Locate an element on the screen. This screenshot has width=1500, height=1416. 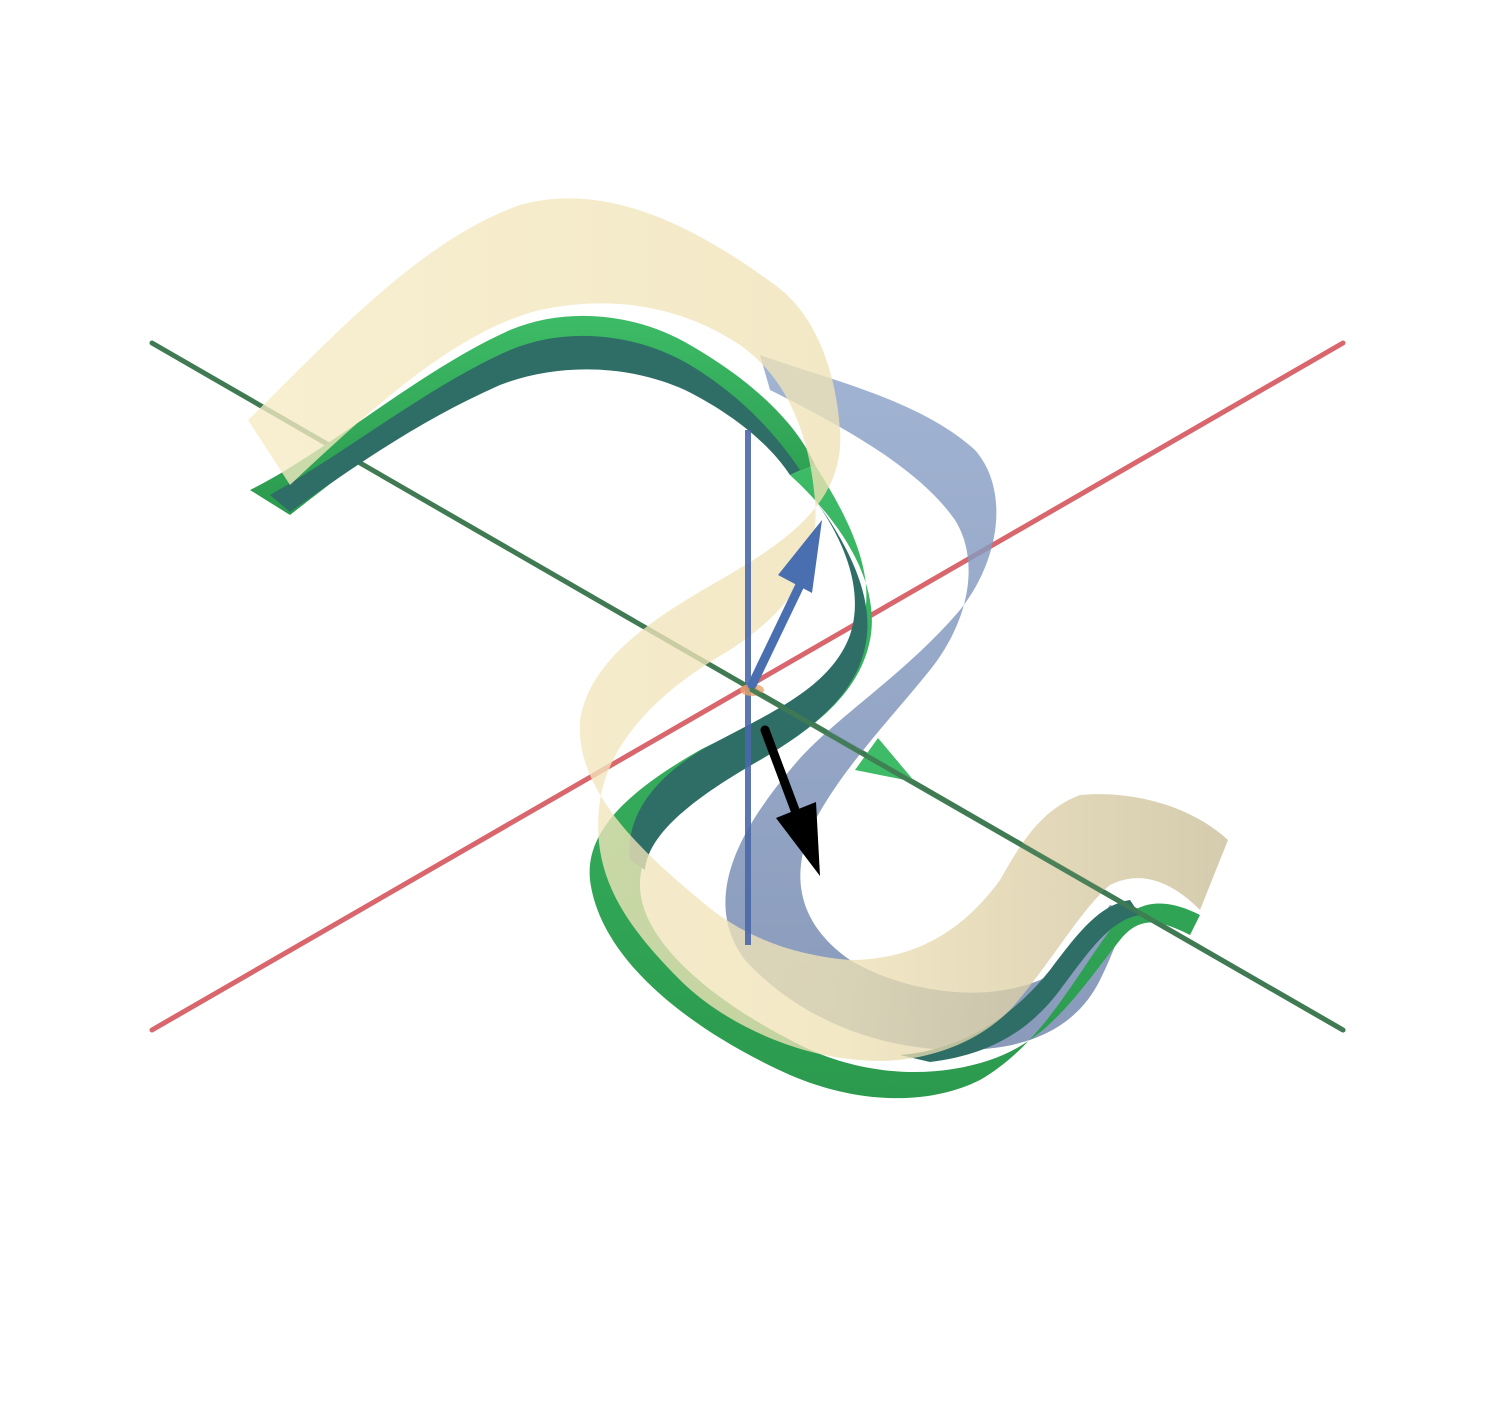
green-ribbon-upper-inner is located at coordinates (535, 423).